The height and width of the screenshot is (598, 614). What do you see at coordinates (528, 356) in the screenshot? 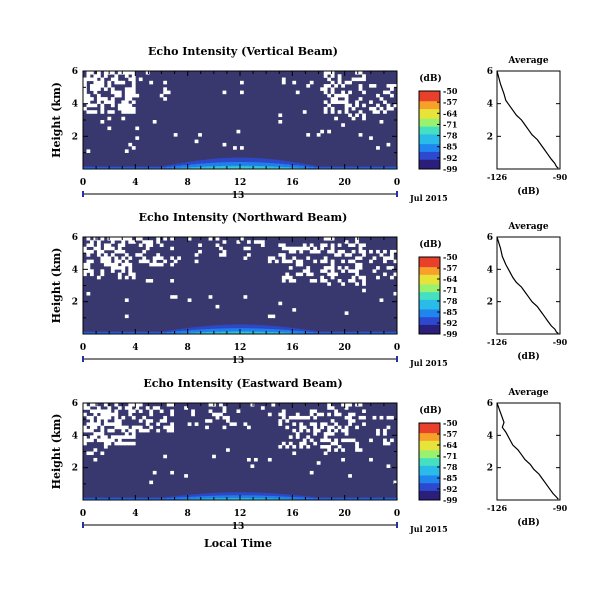
I see `average-x-label: (dB)` at bounding box center [528, 356].